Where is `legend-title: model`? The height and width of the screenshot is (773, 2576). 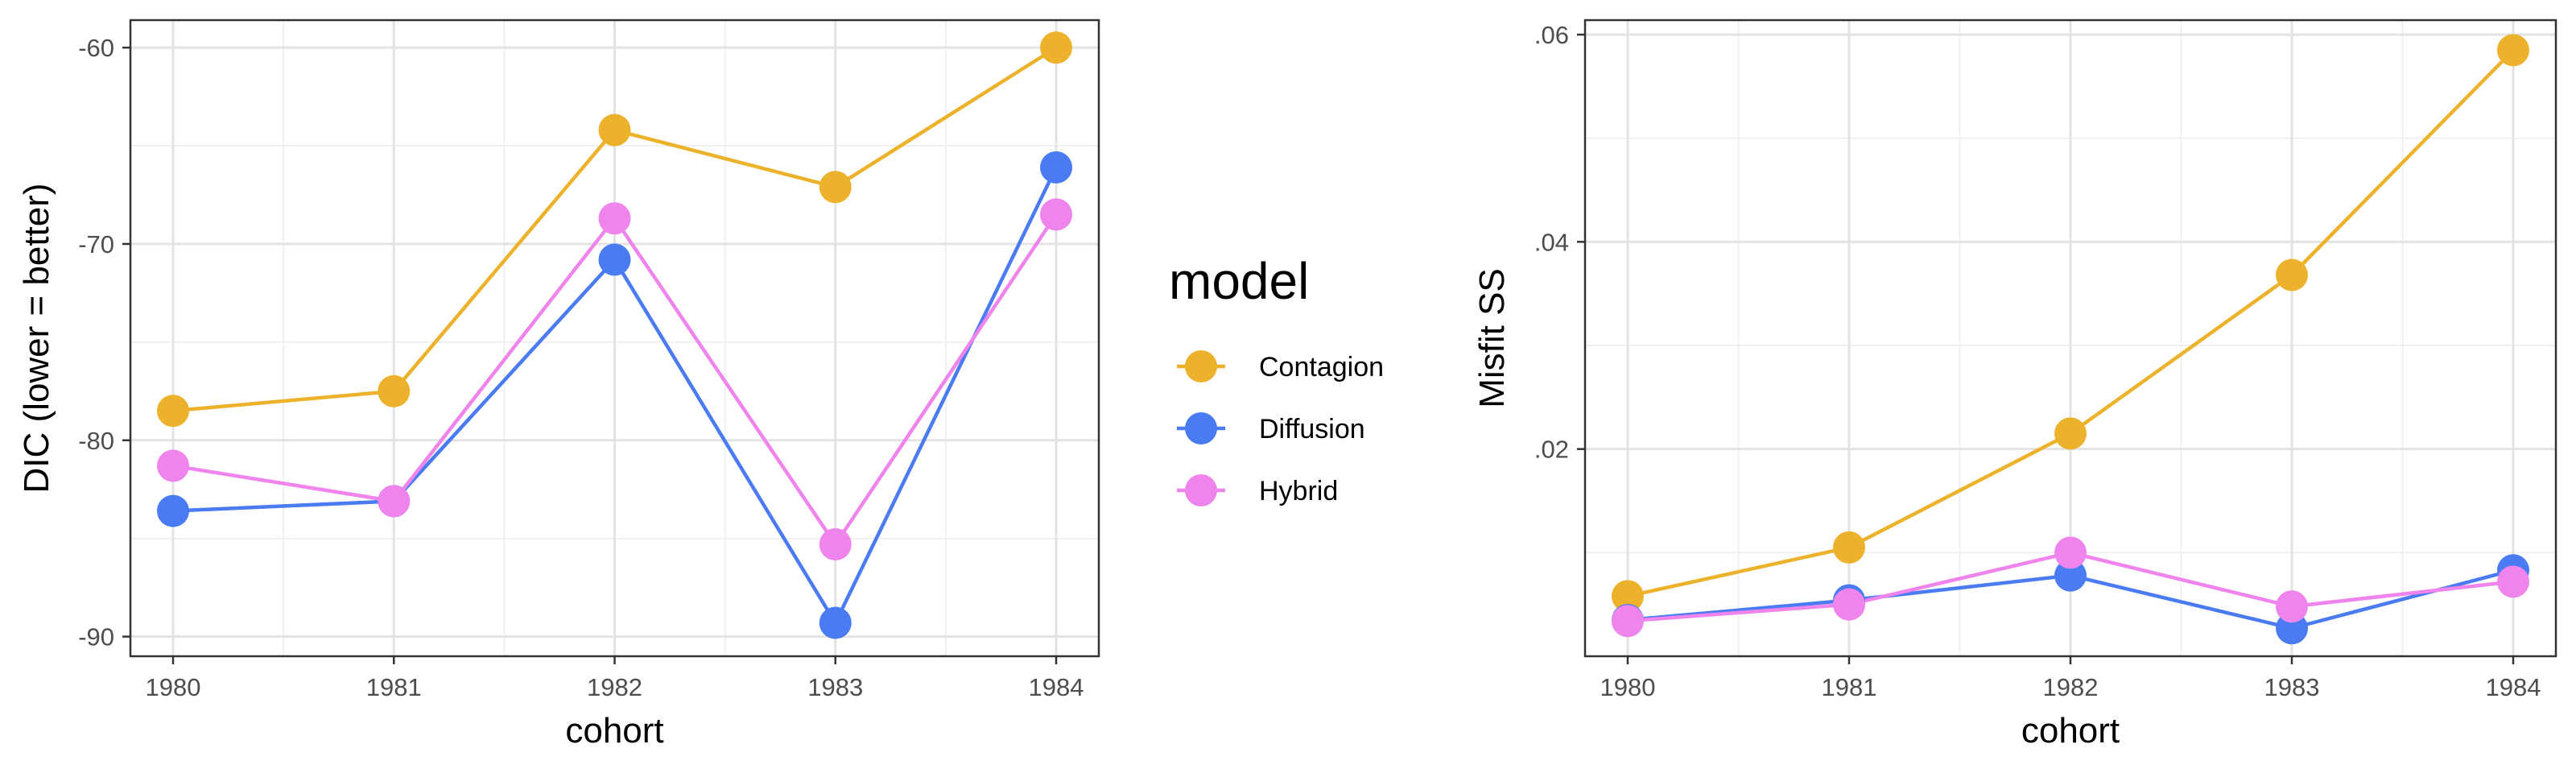
legend-title: model is located at coordinates (1239, 281).